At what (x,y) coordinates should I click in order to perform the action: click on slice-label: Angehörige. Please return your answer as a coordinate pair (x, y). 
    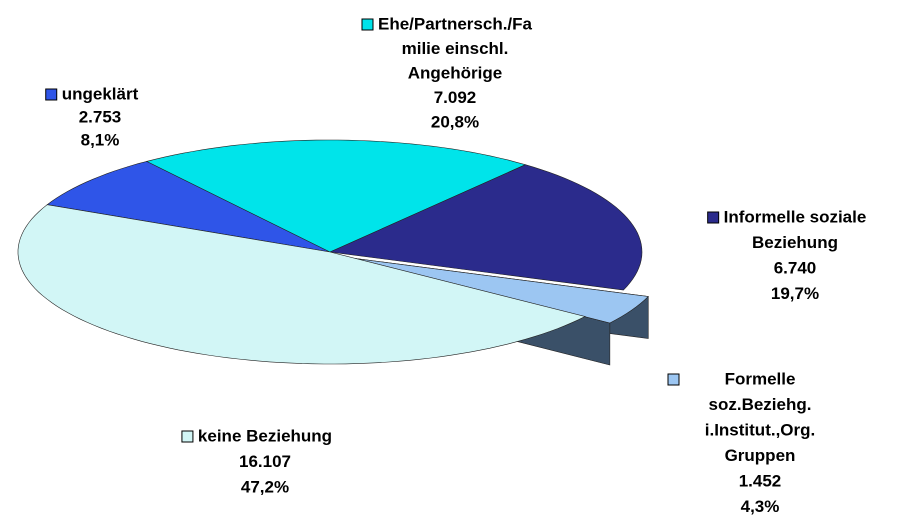
    Looking at the image, I should click on (455, 72).